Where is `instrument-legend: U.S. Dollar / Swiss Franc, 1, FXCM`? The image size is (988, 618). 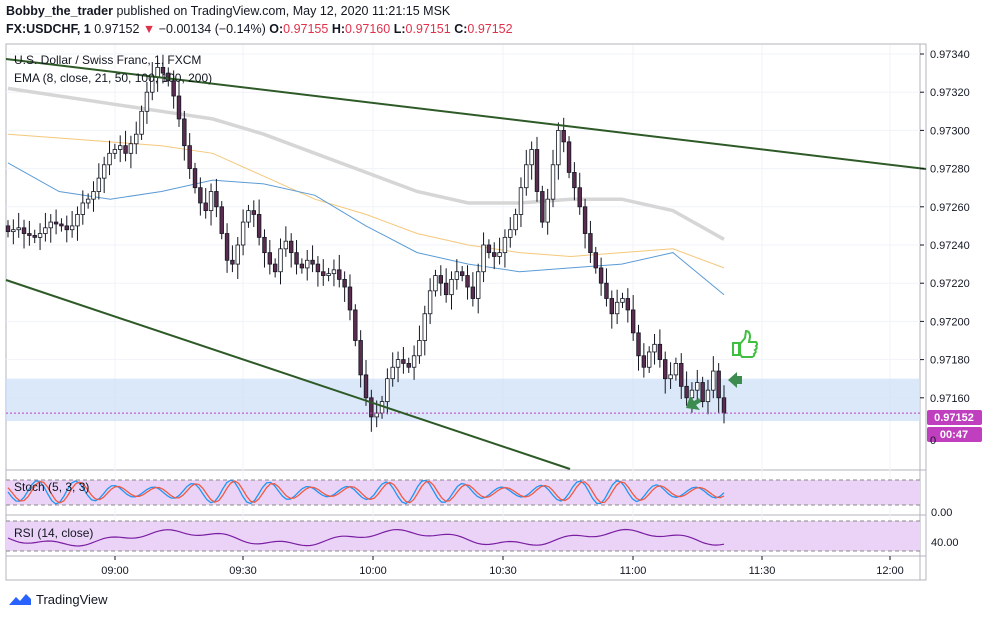
instrument-legend: U.S. Dollar / Swiss Franc, 1, FXCM is located at coordinates (107, 60).